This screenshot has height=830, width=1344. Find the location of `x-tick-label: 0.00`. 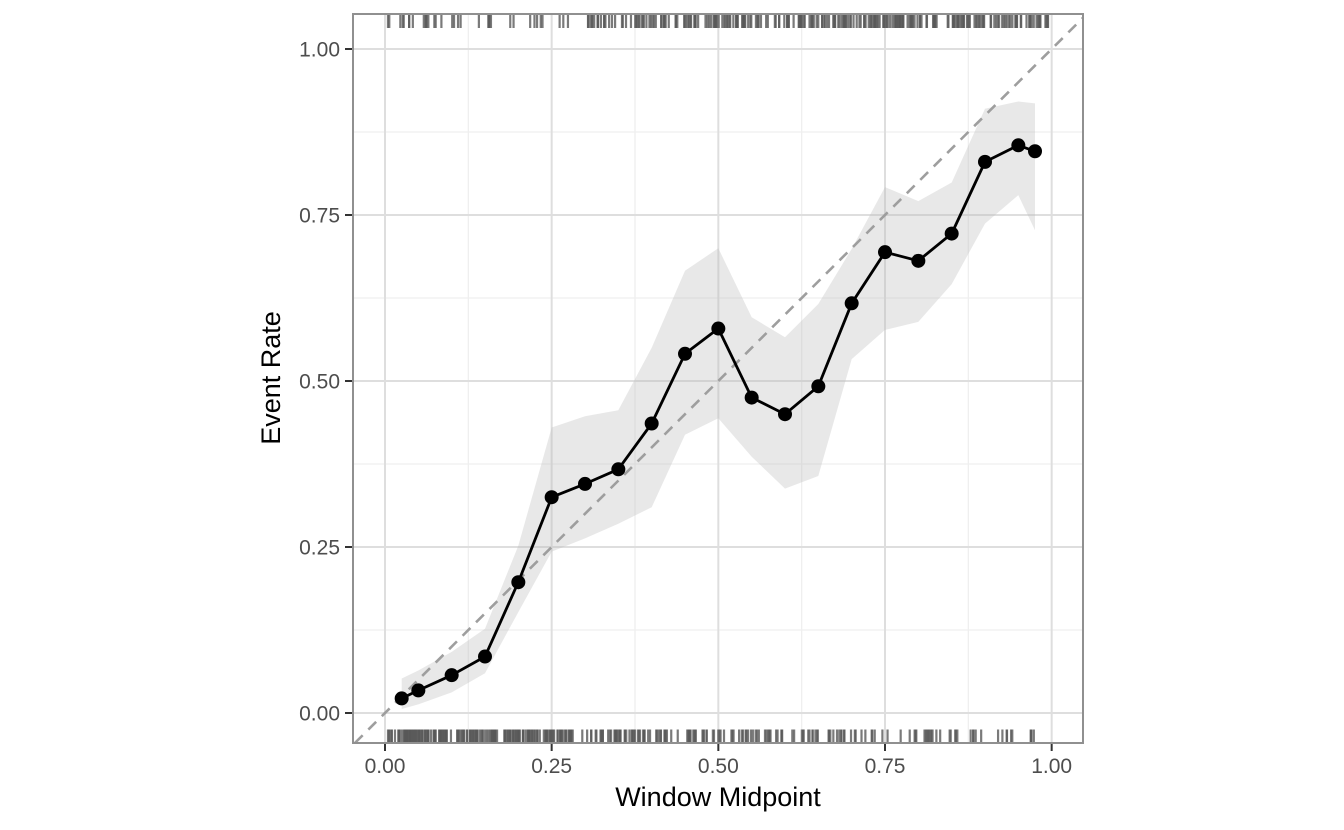

x-tick-label: 0.00 is located at coordinates (385, 766).